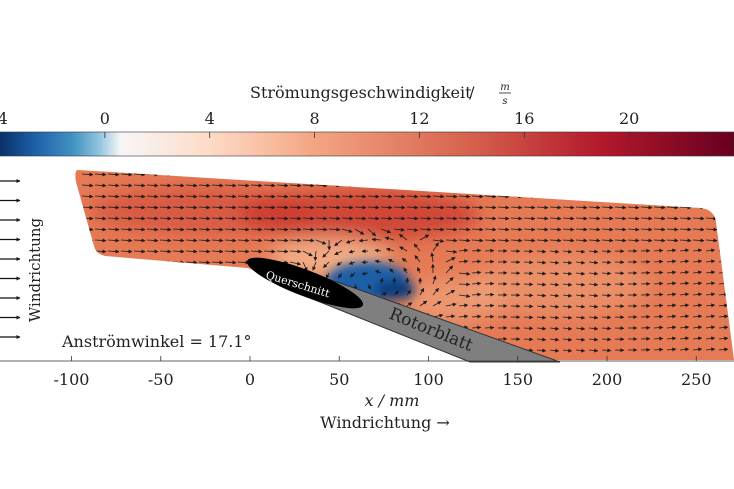 The image size is (734, 489). What do you see at coordinates (517, 379) in the screenshot?
I see `x-tick-label: 150` at bounding box center [517, 379].